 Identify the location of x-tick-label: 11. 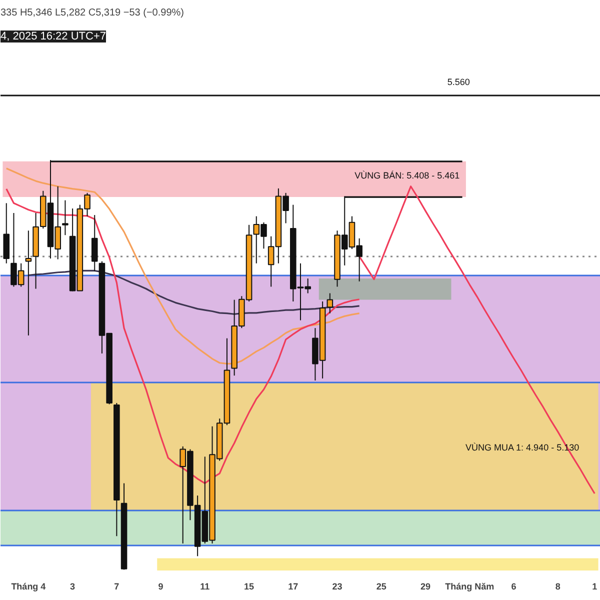
(205, 587).